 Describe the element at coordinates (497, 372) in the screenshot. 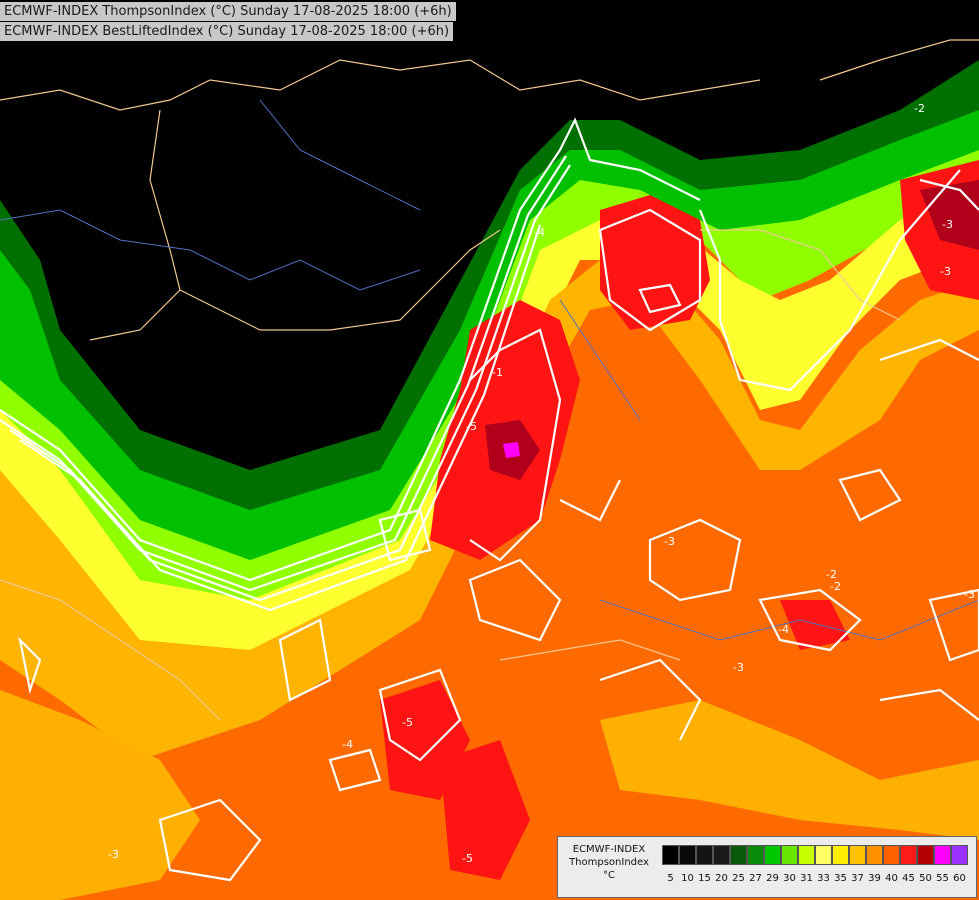

I see `contour-label: -1` at that location.